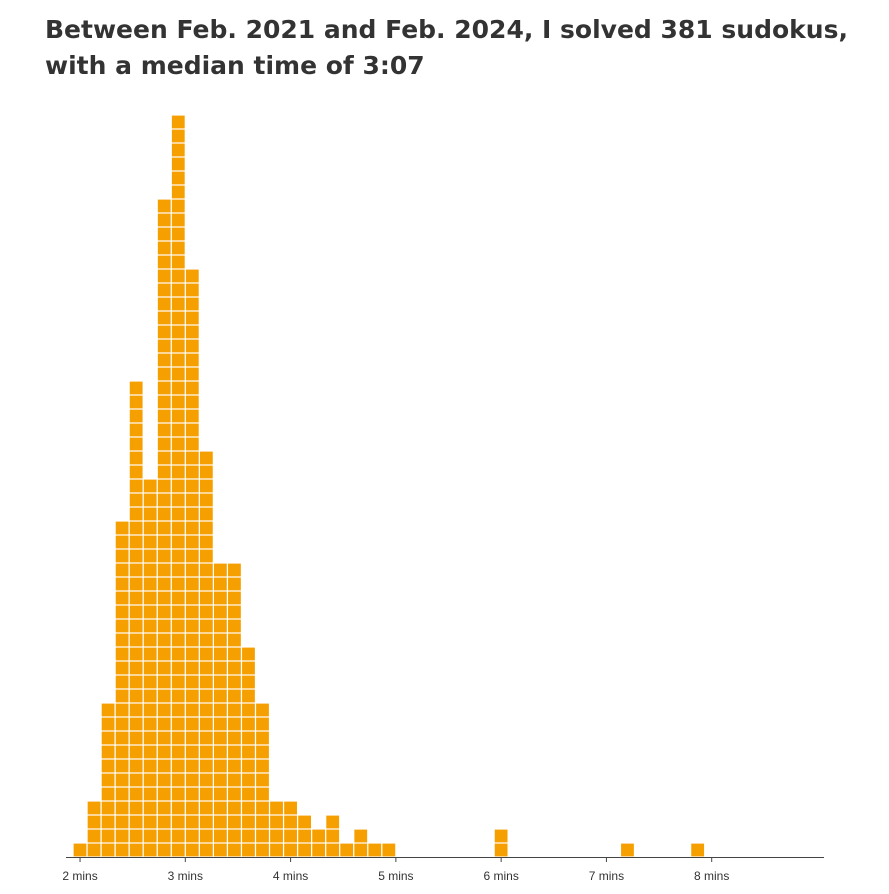 The width and height of the screenshot is (889, 894). Describe the element at coordinates (711, 876) in the screenshot. I see `x-tick-label: 8 mins` at that location.